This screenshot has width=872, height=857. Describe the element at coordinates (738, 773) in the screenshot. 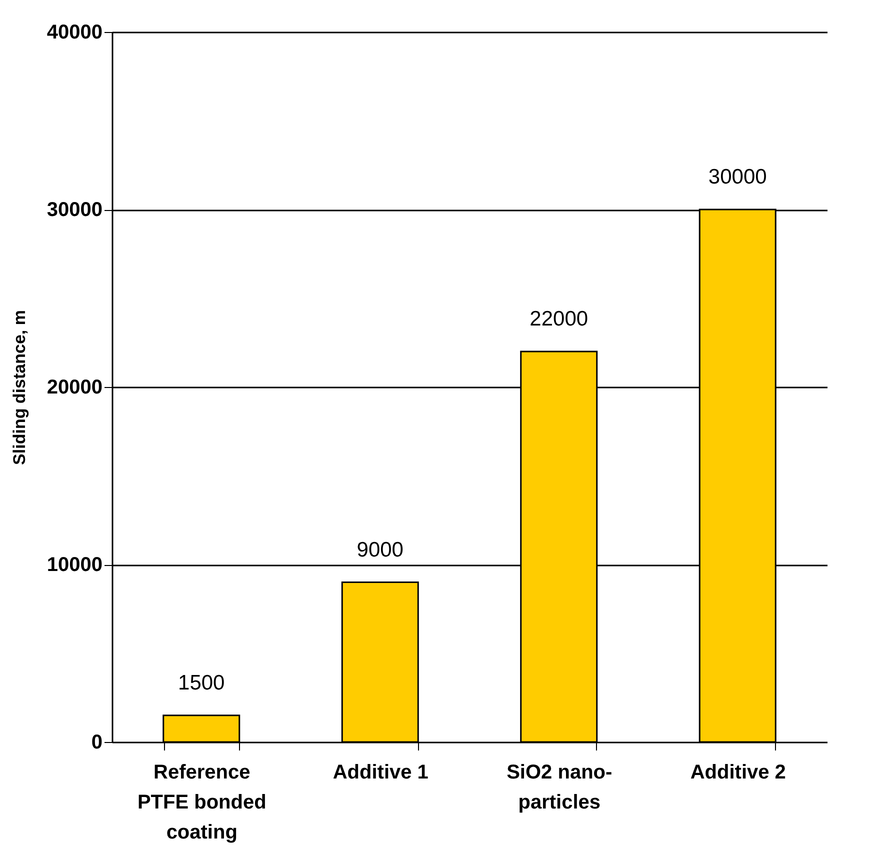

I see `x-tick-label: Additive 2` at that location.